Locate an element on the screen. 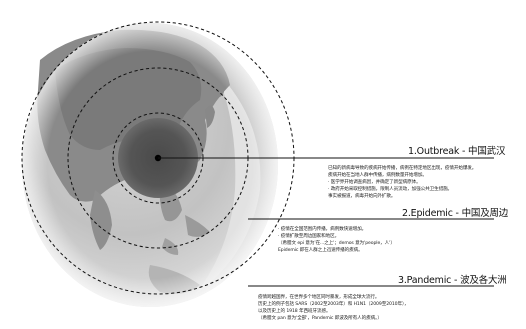 This screenshot has height=329, width=526. stage-1-line: 疾病开始在当地人群中传播，病例数量开始增加。 is located at coordinates (377, 175).